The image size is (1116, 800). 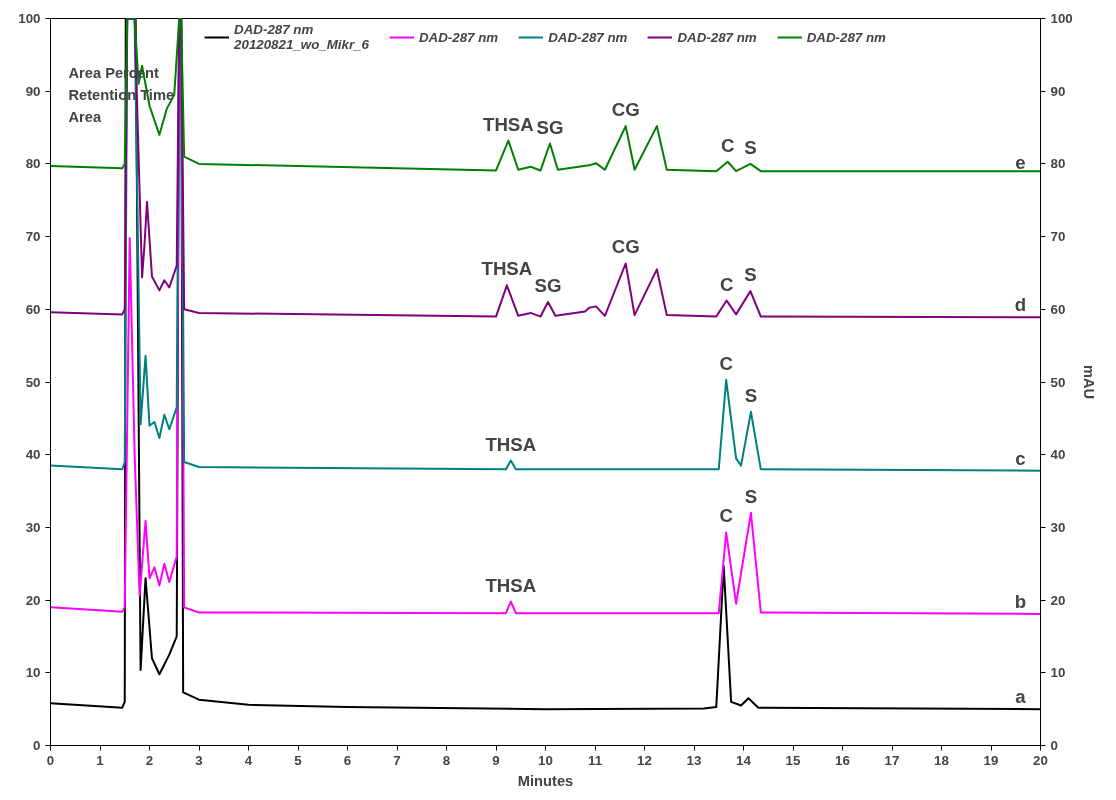 I want to click on y2-tick-label: 50, so click(x=1058, y=382).